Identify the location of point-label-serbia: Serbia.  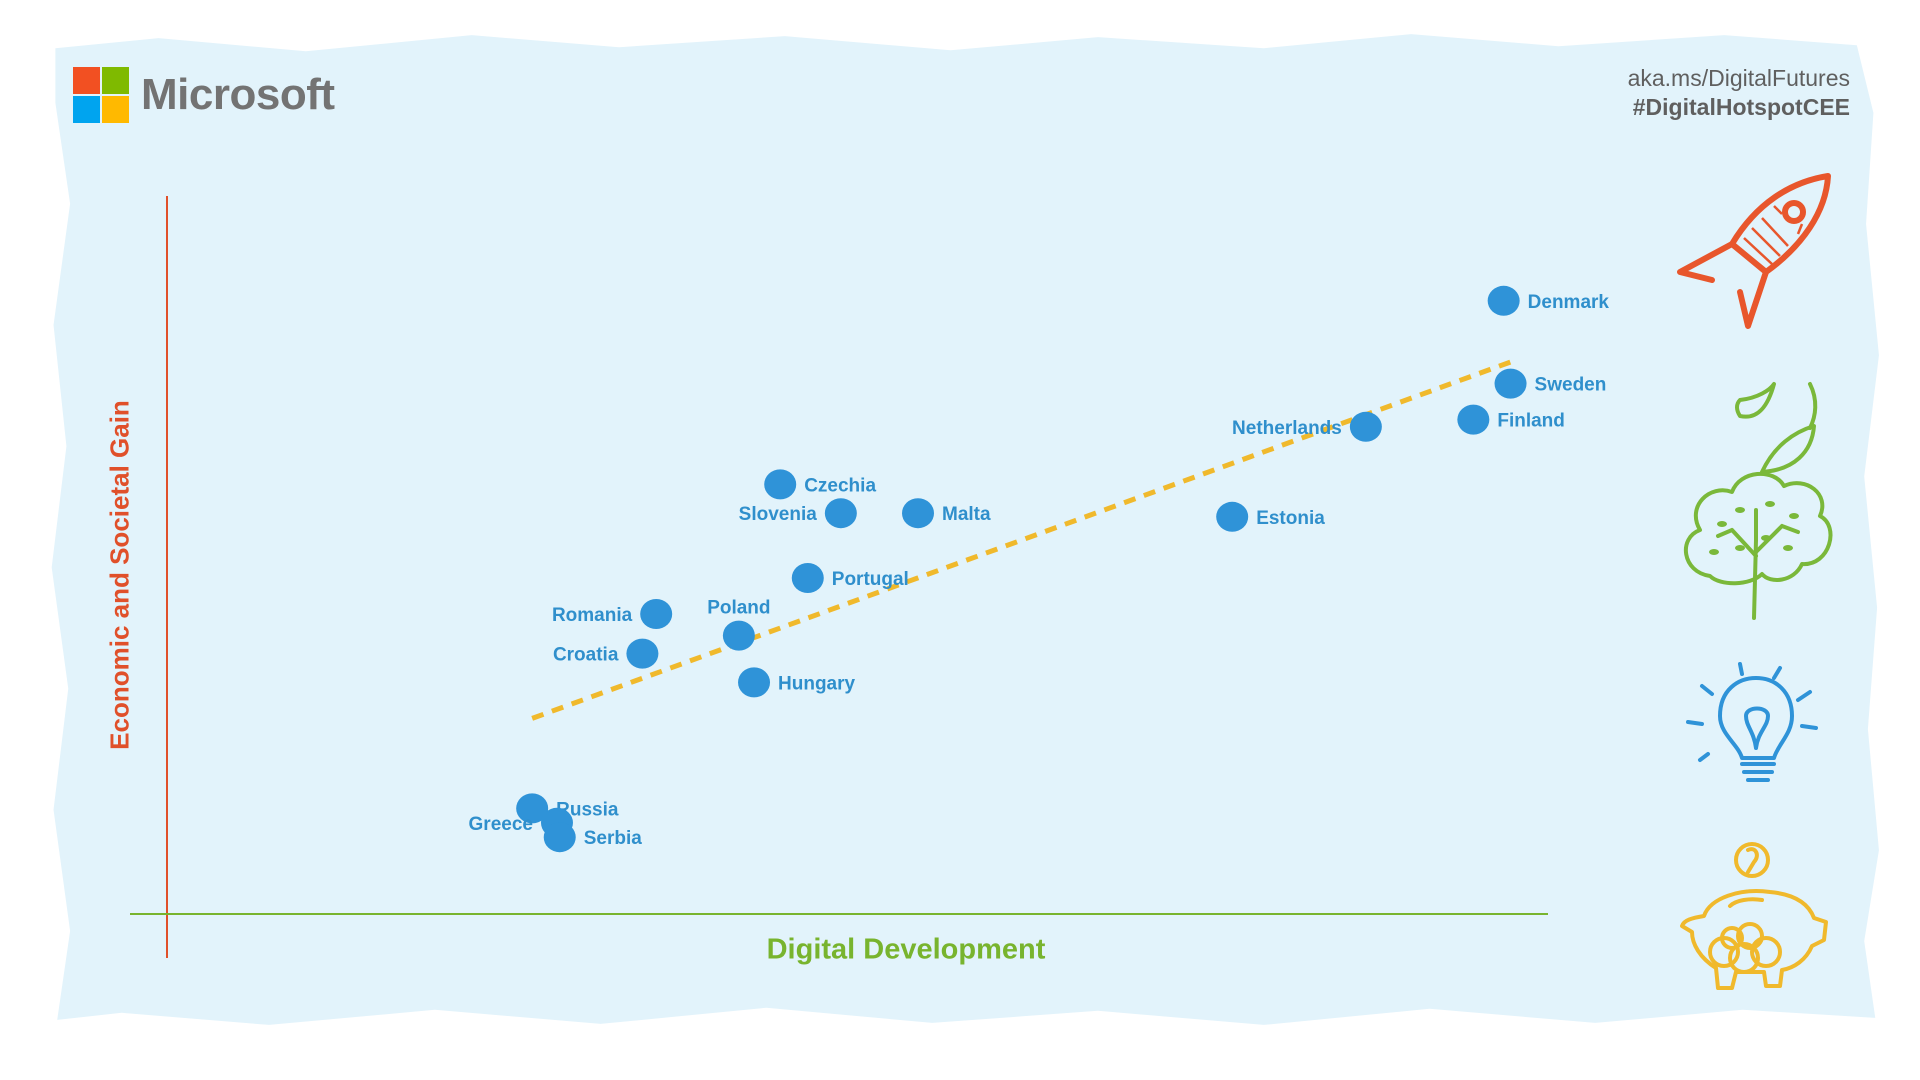
(613, 838).